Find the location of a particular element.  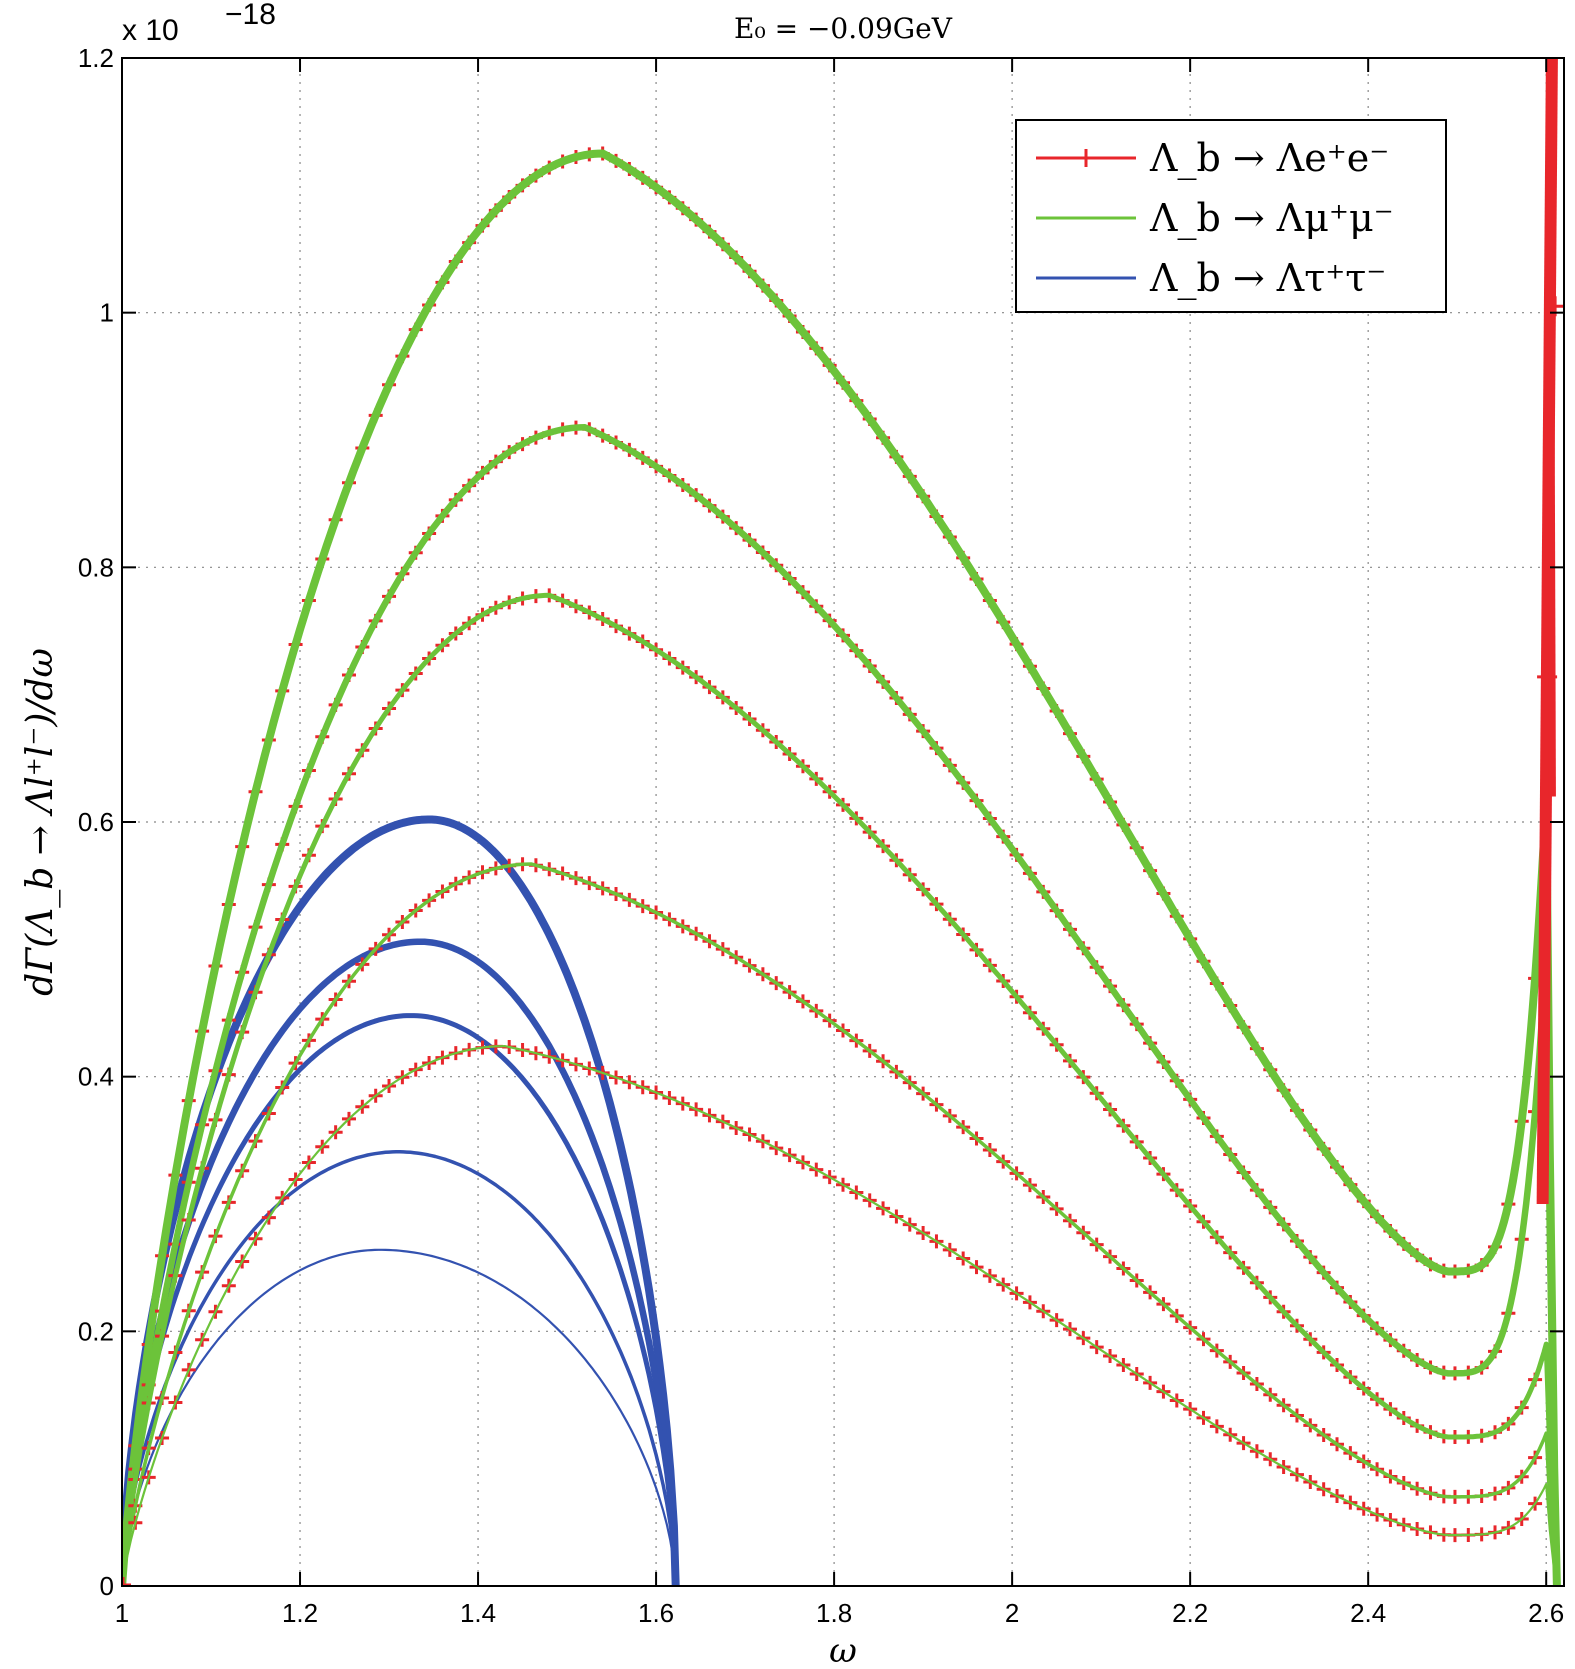

legend-box is located at coordinates (1231, 216).